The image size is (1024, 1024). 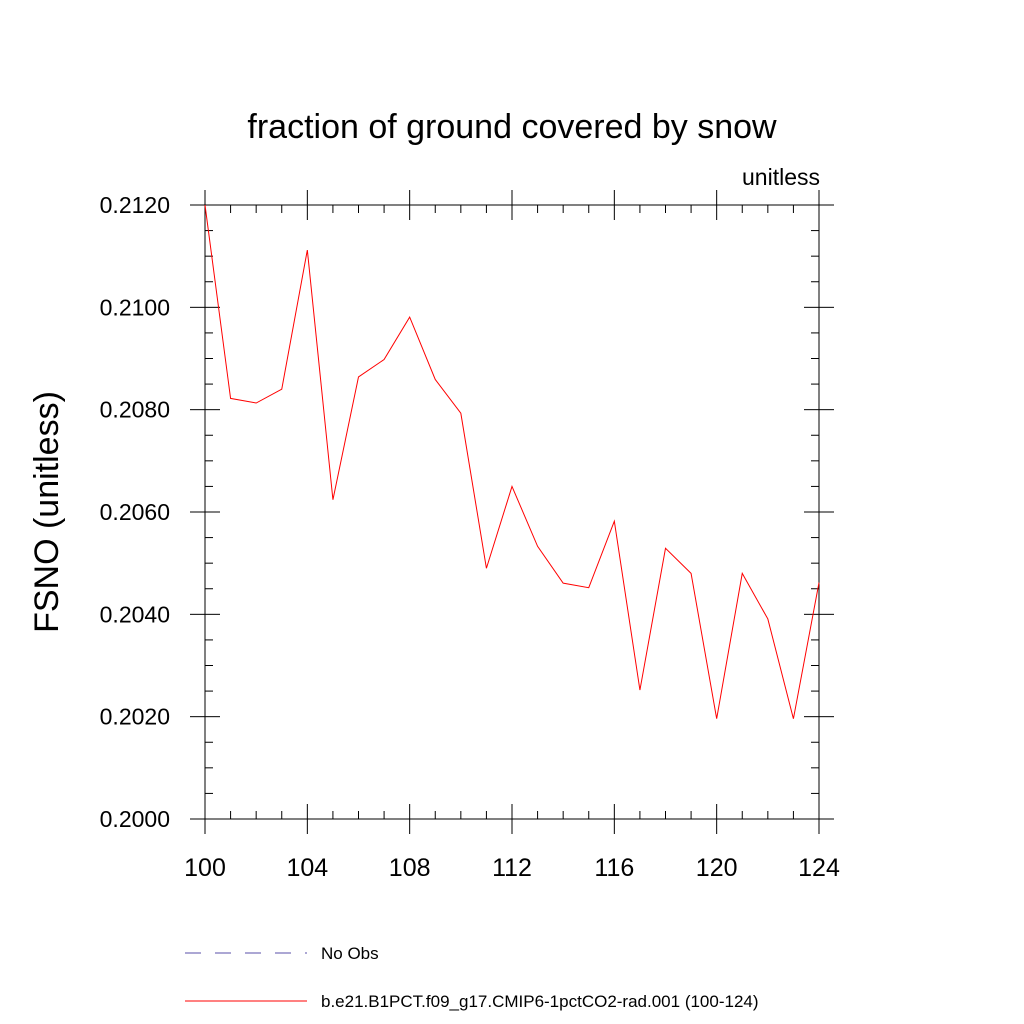 What do you see at coordinates (819, 868) in the screenshot?
I see `x-tick-label: 124` at bounding box center [819, 868].